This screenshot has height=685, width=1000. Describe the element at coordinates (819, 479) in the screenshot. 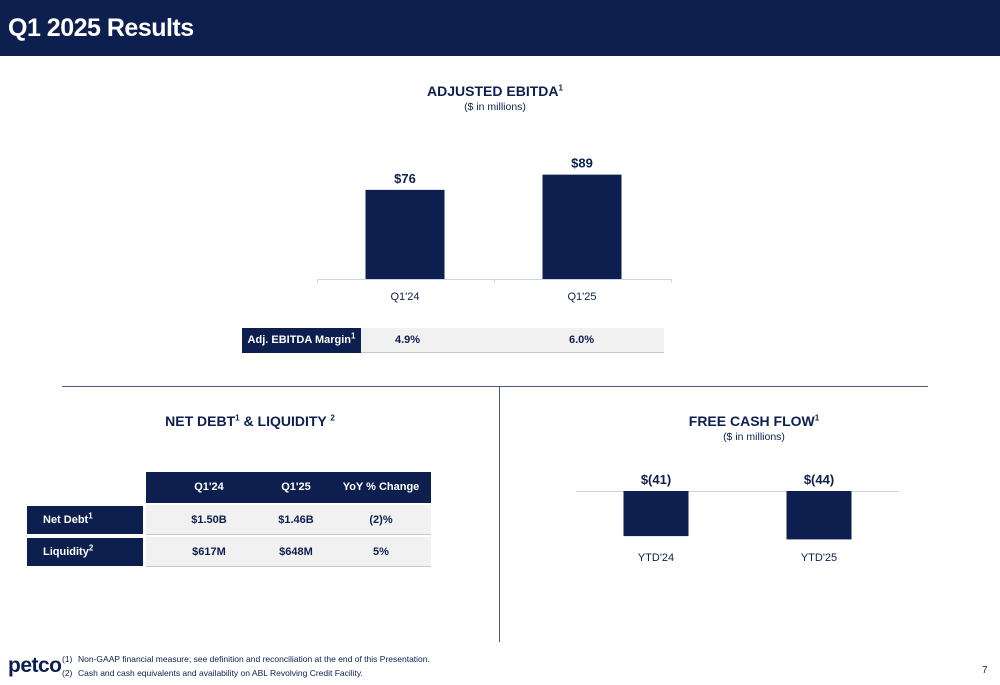

I see `fcf-data-label: $(44)` at that location.